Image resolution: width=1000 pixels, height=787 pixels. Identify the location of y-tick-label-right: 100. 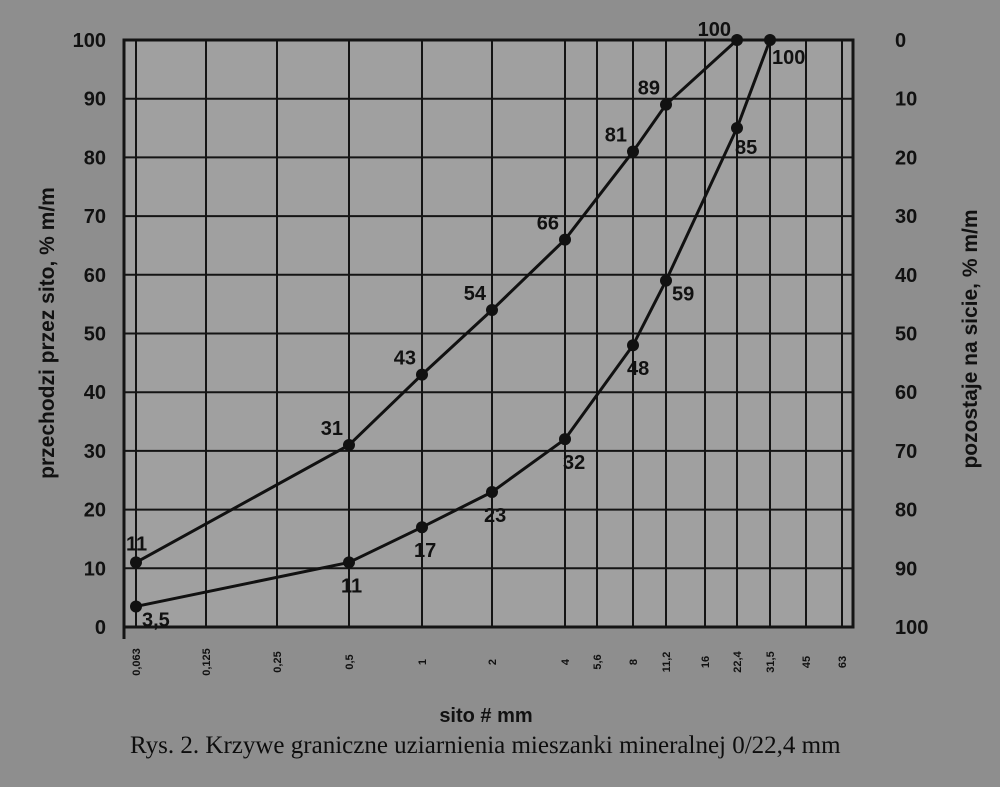
(911, 628).